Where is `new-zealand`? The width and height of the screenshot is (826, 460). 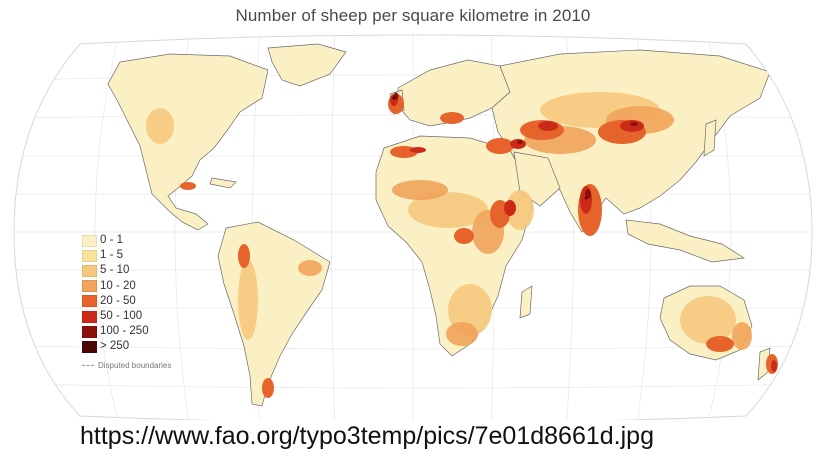 new-zealand is located at coordinates (764, 364).